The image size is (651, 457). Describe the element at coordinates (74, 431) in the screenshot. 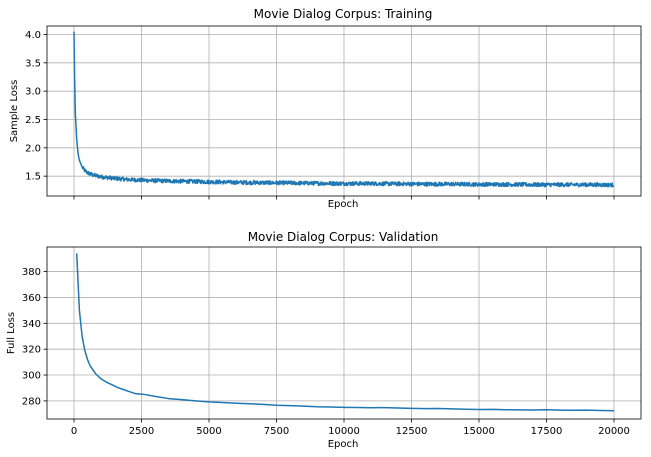

I see `x-tick-label: 0` at that location.